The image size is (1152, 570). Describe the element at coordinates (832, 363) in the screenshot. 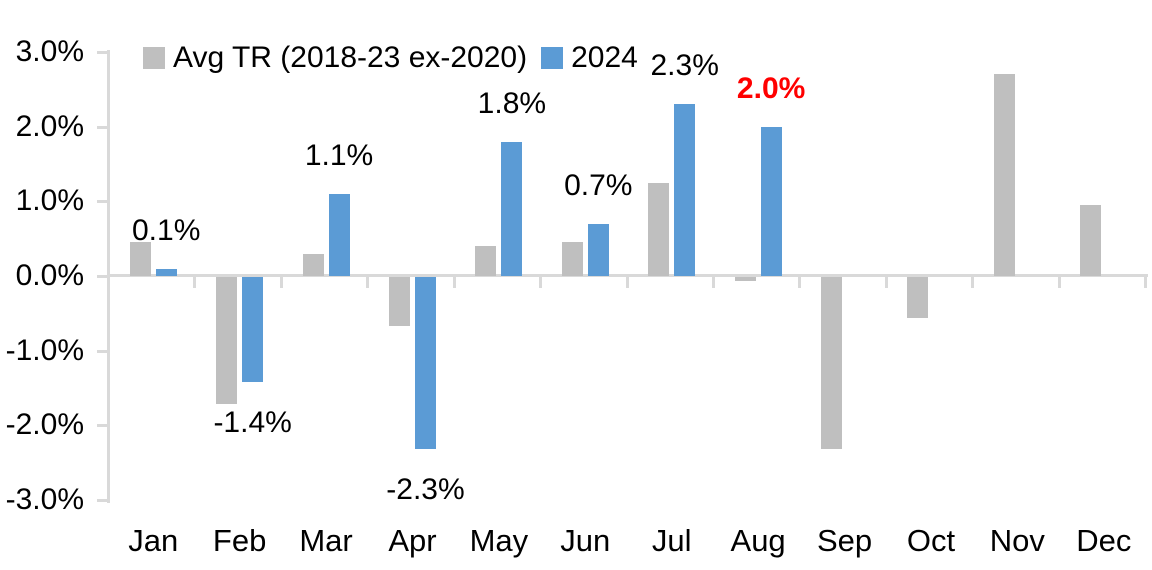

I see `bar-avg-sep` at that location.